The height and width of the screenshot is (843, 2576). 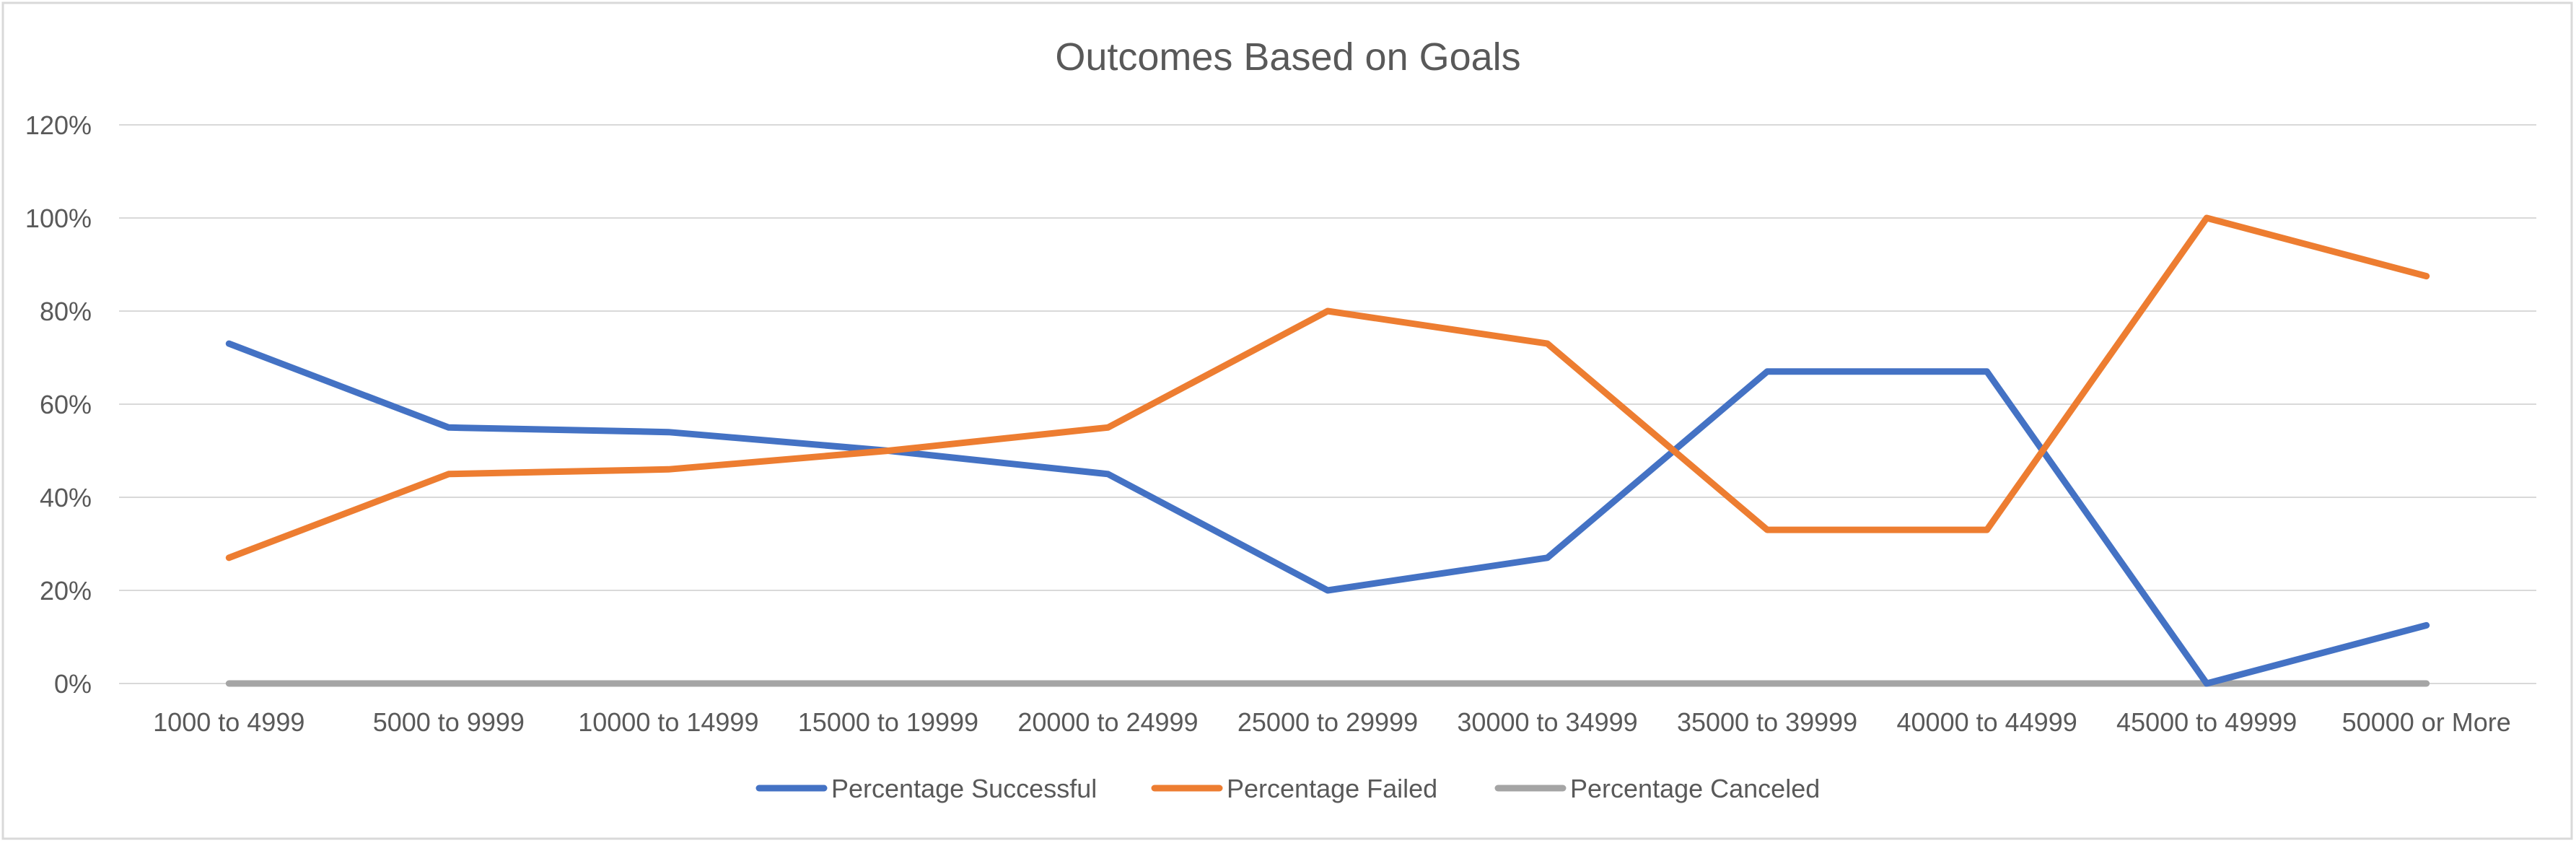 What do you see at coordinates (66, 591) in the screenshot?
I see `y-tick-label: 20%` at bounding box center [66, 591].